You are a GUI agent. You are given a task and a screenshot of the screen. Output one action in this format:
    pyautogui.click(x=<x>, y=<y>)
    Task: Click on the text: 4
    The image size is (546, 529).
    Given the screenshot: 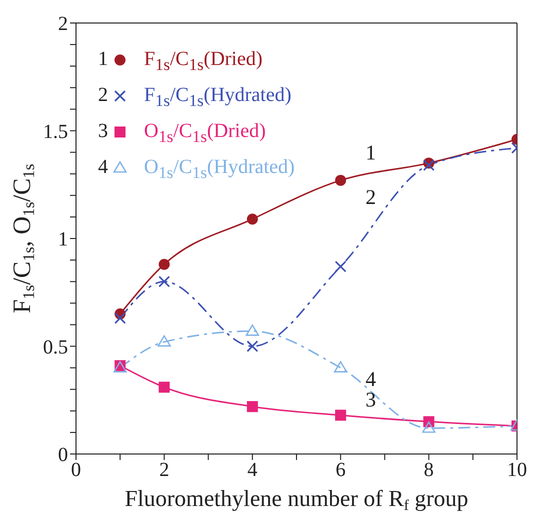 What is the action you would take?
    pyautogui.click(x=103, y=167)
    